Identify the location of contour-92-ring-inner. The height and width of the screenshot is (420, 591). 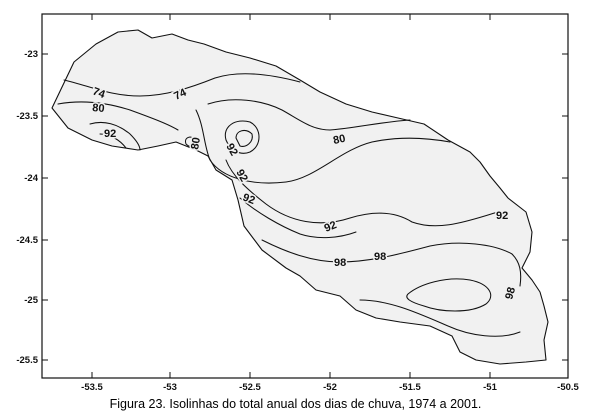
(244, 138).